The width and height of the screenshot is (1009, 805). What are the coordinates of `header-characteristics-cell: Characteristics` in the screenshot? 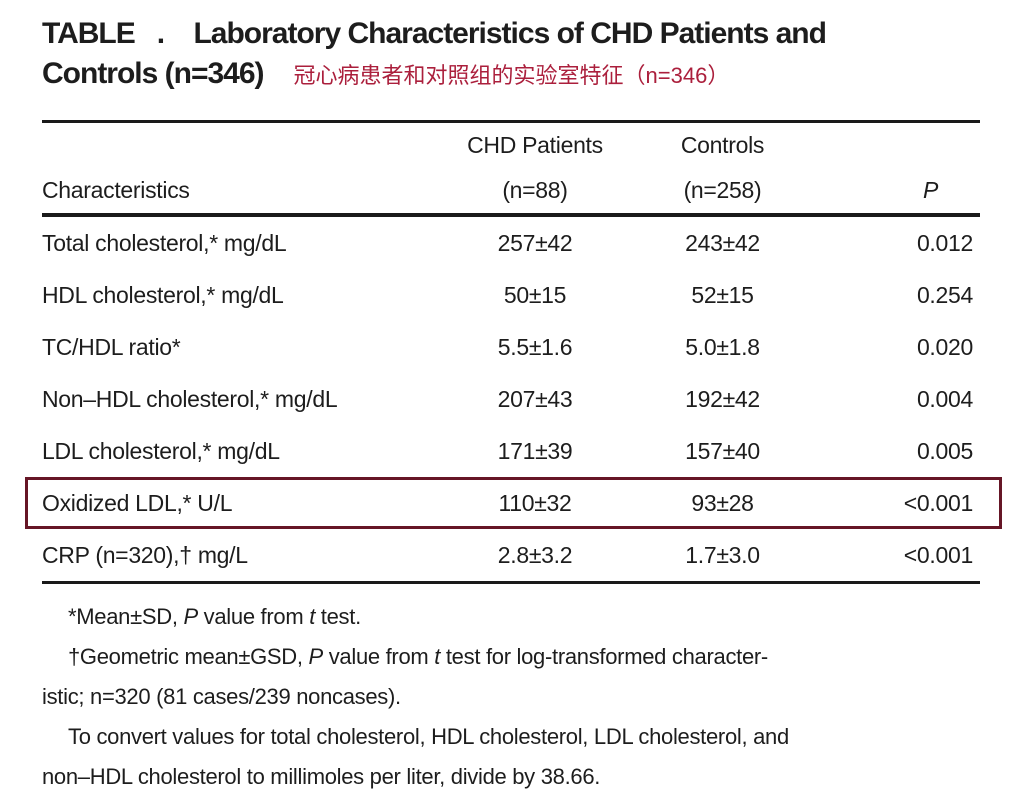 It's located at (231, 168).